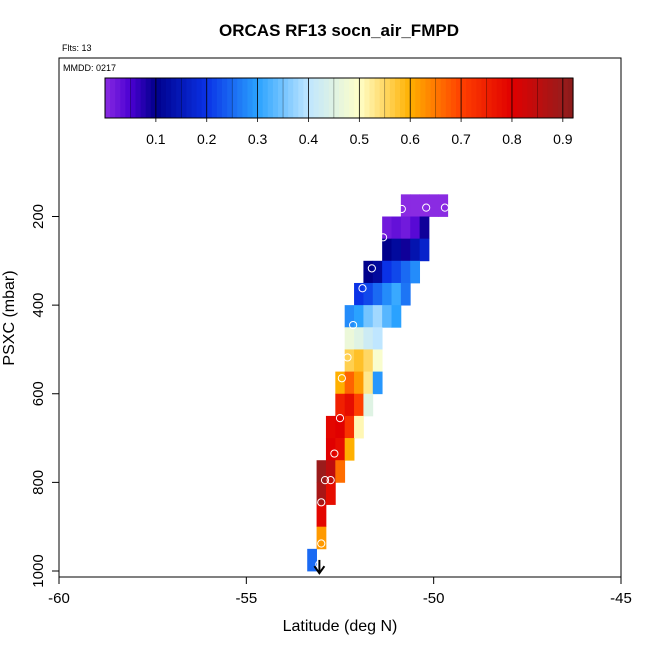  I want to click on y-tick-label: 600, so click(38, 393).